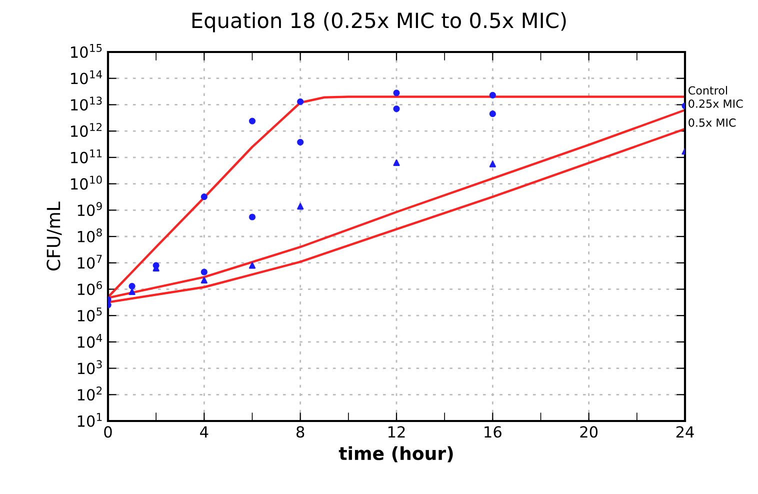 This screenshot has height=494, width=758. Describe the element at coordinates (108, 432) in the screenshot. I see `x-tick-label: 0` at that location.